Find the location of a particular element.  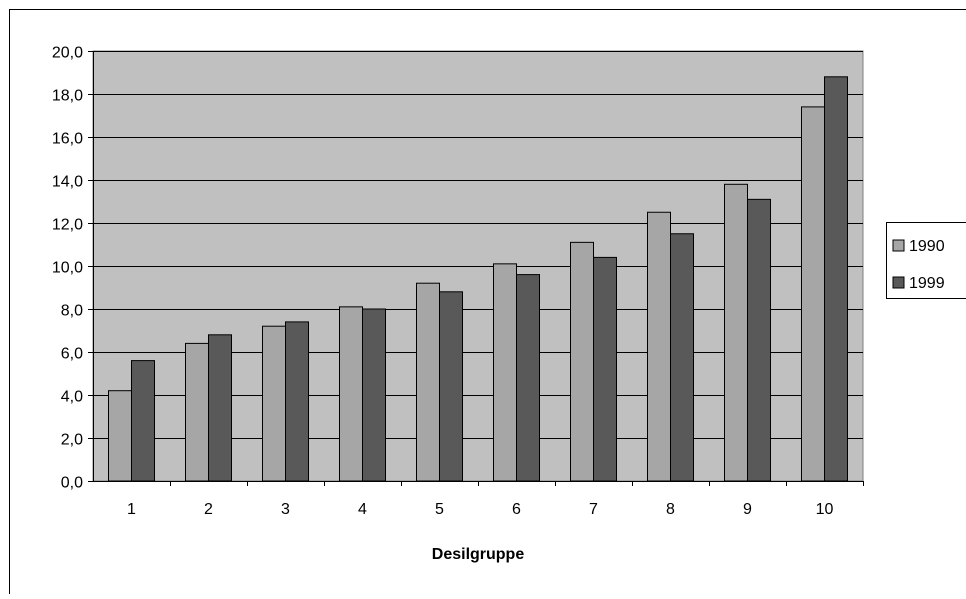

y-tick-label: 10,0 is located at coordinates (67, 268).